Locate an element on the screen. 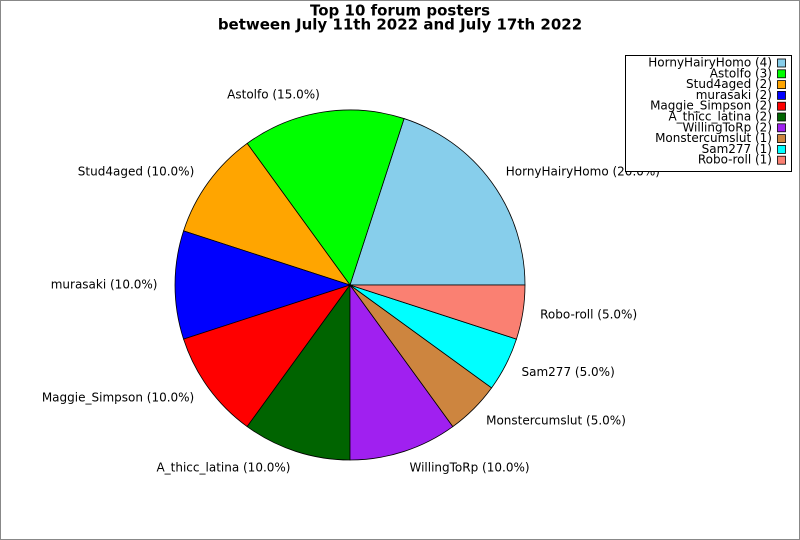  legend-box is located at coordinates (708, 113).